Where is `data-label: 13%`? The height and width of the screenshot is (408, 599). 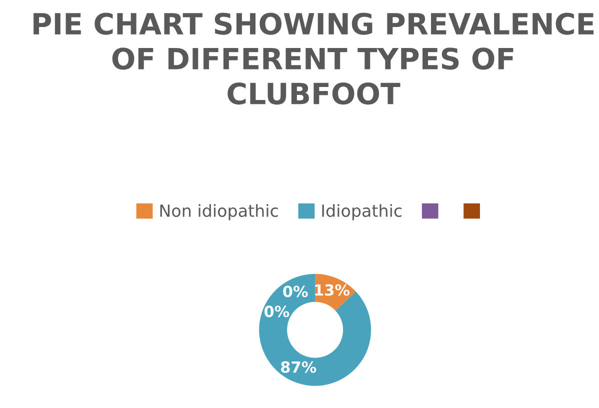 data-label: 13% is located at coordinates (332, 290).